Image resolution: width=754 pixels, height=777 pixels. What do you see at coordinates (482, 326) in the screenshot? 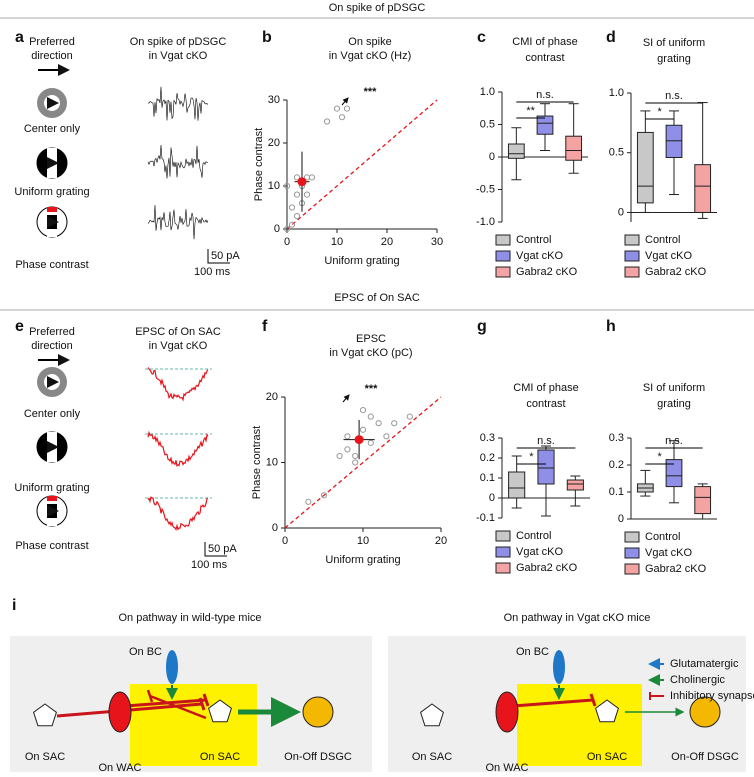
I see `panel-label: g` at bounding box center [482, 326].